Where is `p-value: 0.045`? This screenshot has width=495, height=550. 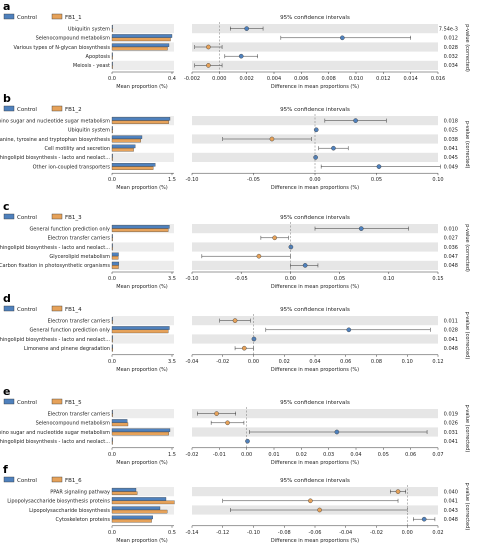 p-value: 0.045 is located at coordinates (451, 158).